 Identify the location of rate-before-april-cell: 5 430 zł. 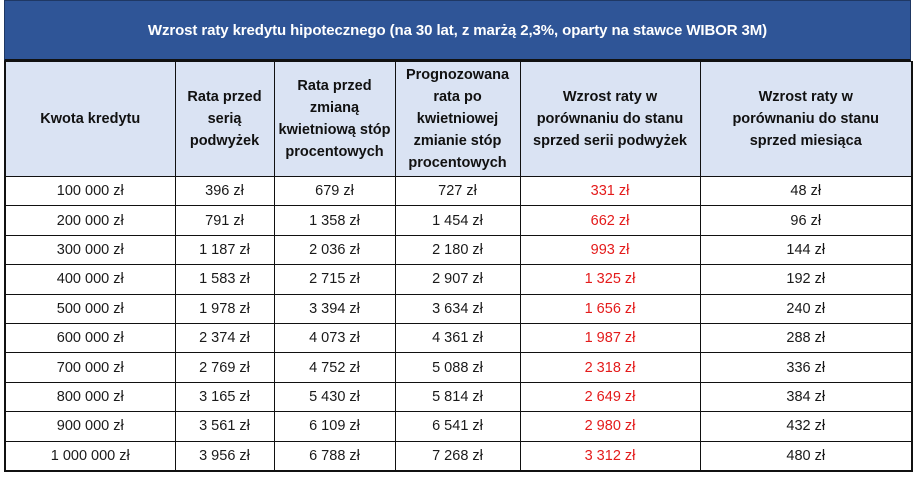
(334, 397).